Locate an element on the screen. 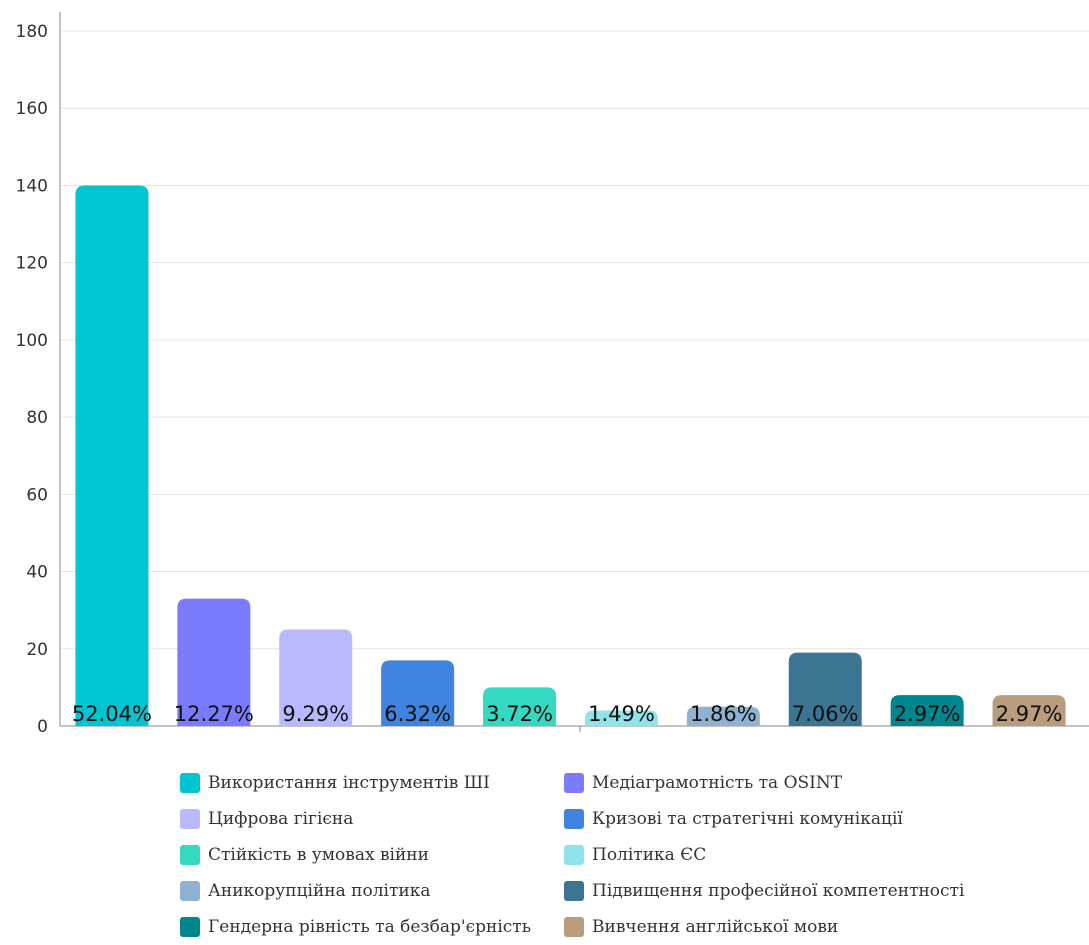 Image resolution: width=1089 pixels, height=945 pixels. bar-data-label: 7.06% is located at coordinates (825, 714).